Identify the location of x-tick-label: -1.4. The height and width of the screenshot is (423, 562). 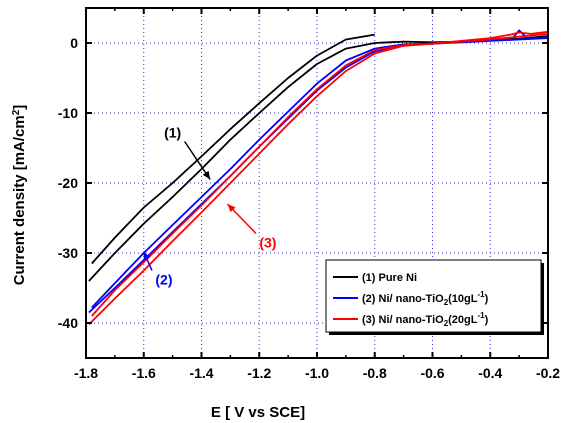
(201, 373).